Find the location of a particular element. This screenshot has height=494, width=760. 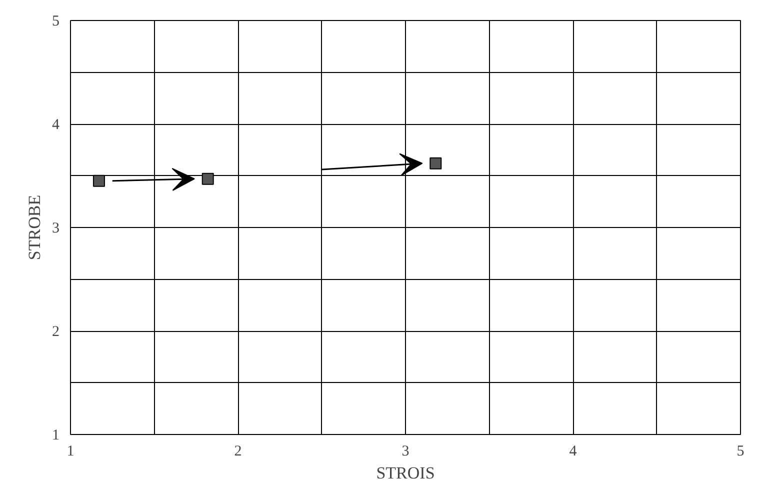

x-axis-title: STROIS is located at coordinates (405, 473).